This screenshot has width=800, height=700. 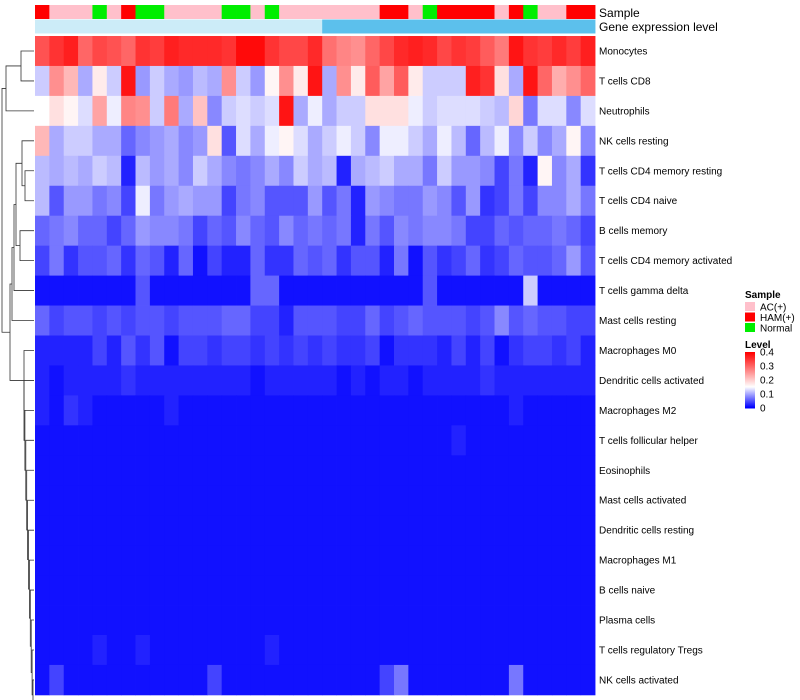 I want to click on row-label-neutrophils: Neutrophils, so click(x=624, y=111).